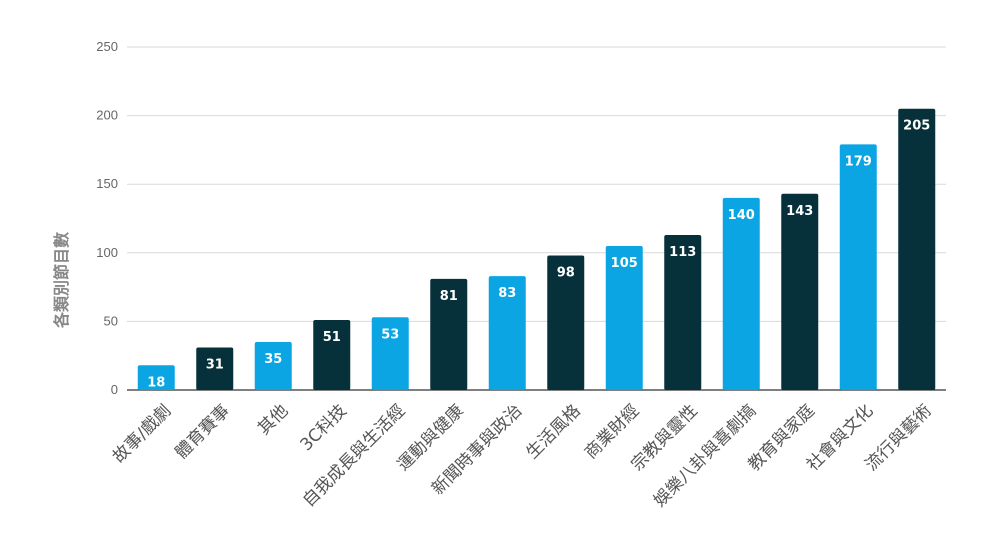 Image resolution: width=1003 pixels, height=543 pixels. What do you see at coordinates (324, 428) in the screenshot?
I see `x-category-label: 3C科技` at bounding box center [324, 428].